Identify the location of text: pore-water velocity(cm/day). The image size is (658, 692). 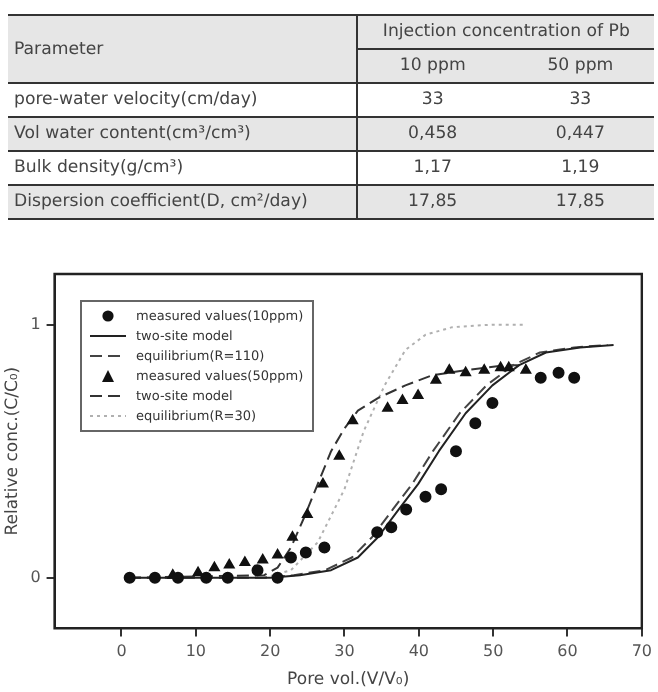
(136, 101).